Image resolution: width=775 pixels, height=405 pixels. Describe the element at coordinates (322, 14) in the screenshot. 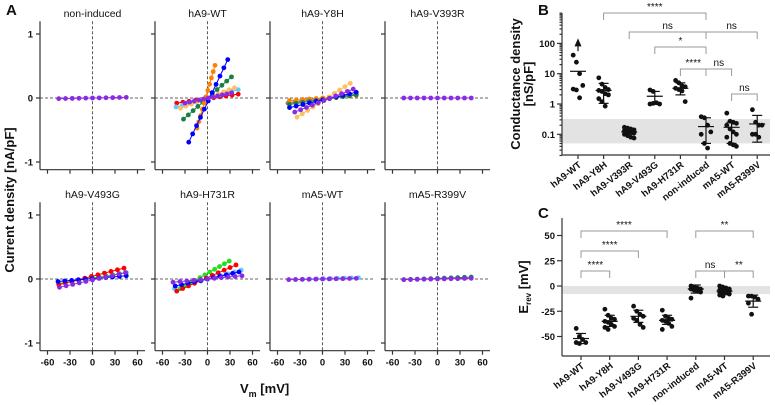

I see `subplot-title: hA9-Y8H` at that location.